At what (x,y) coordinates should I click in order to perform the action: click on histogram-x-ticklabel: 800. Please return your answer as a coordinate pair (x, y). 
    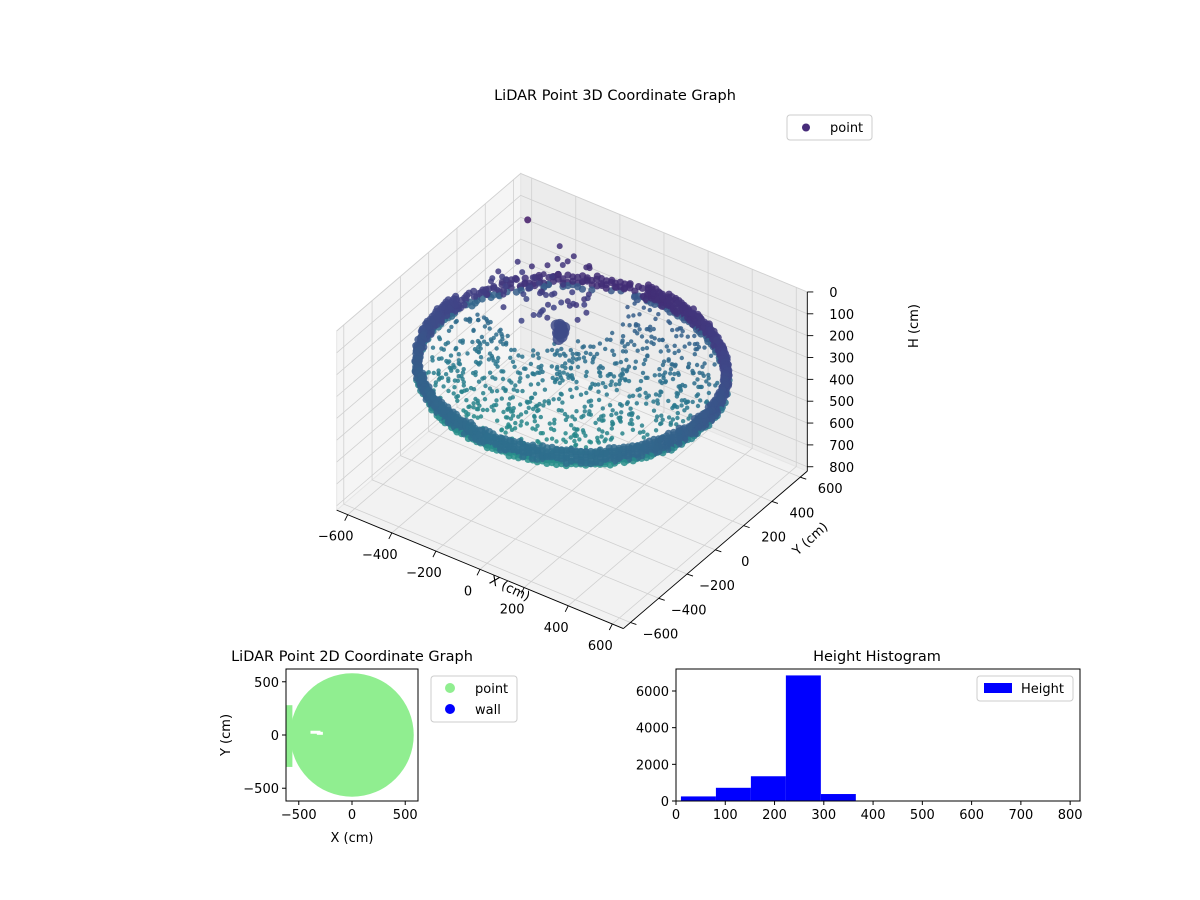
    Looking at the image, I should click on (1070, 815).